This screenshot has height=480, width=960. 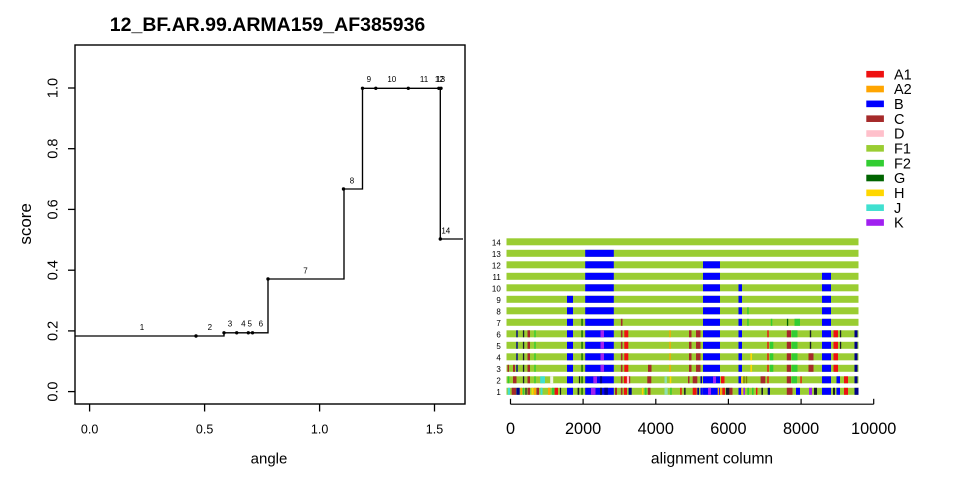 I want to click on svg-text: angle, so click(x=269, y=458).